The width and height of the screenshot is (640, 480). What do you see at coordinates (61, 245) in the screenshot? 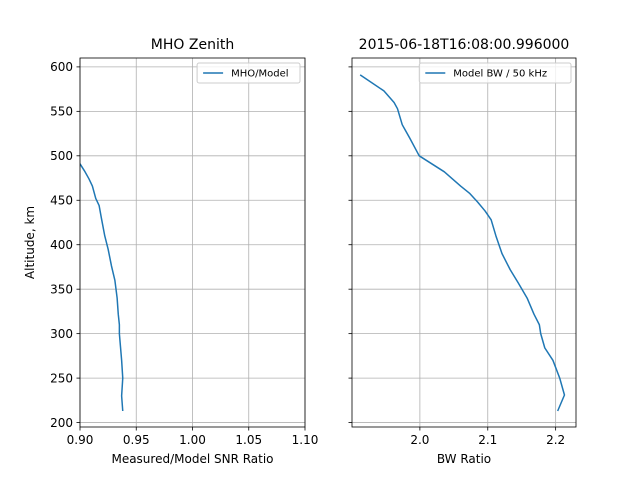
I see `left-y-tick-label: 400` at bounding box center [61, 245].